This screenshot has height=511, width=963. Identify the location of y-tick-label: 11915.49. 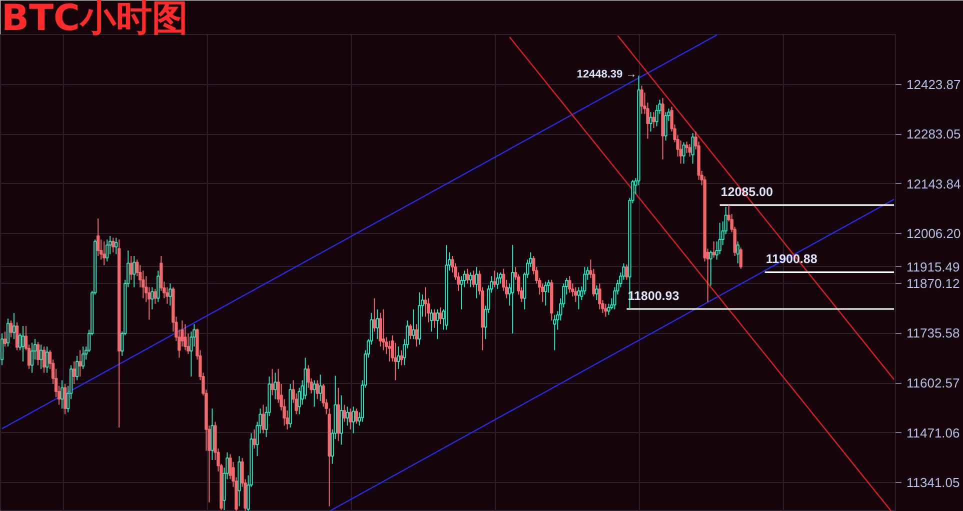
(933, 266).